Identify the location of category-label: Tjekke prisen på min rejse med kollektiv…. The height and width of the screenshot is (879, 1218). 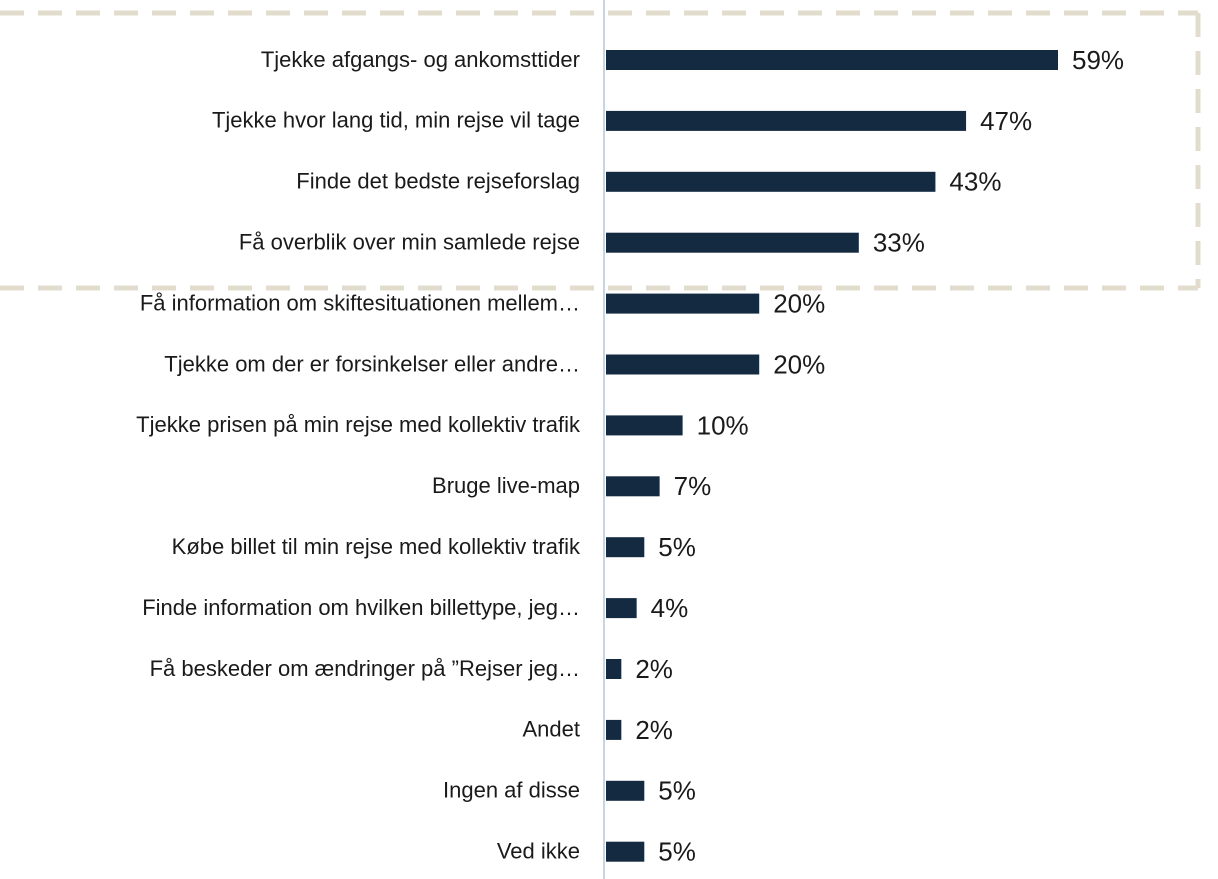
(358, 424).